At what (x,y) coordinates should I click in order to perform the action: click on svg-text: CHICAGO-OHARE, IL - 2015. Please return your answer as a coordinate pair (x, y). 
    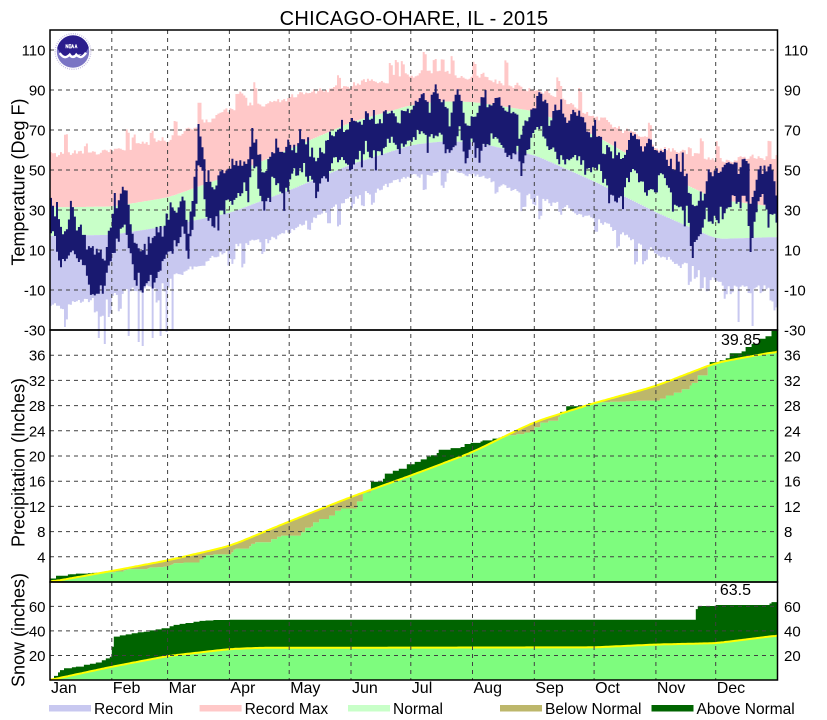
    Looking at the image, I should click on (414, 19).